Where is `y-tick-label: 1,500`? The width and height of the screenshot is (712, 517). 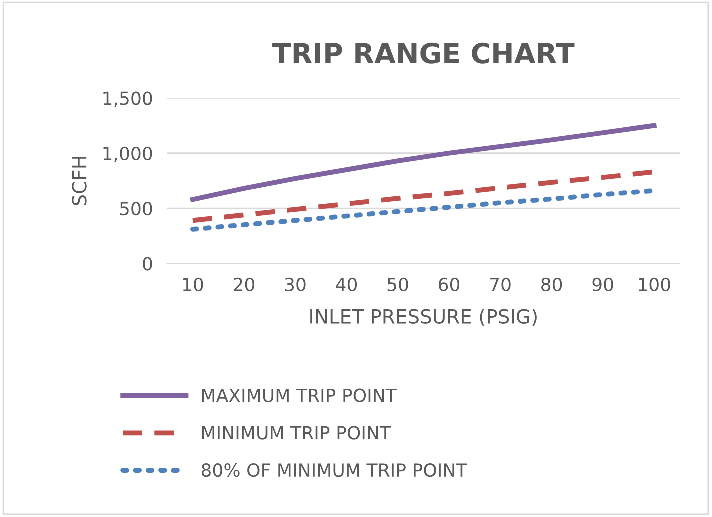 y-tick-label: 1,500 is located at coordinates (128, 100).